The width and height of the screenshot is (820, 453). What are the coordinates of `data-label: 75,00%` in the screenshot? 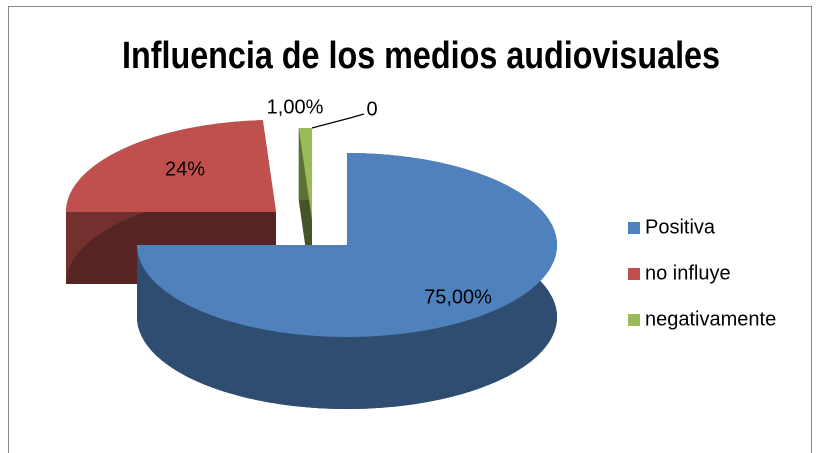 It's located at (458, 297).